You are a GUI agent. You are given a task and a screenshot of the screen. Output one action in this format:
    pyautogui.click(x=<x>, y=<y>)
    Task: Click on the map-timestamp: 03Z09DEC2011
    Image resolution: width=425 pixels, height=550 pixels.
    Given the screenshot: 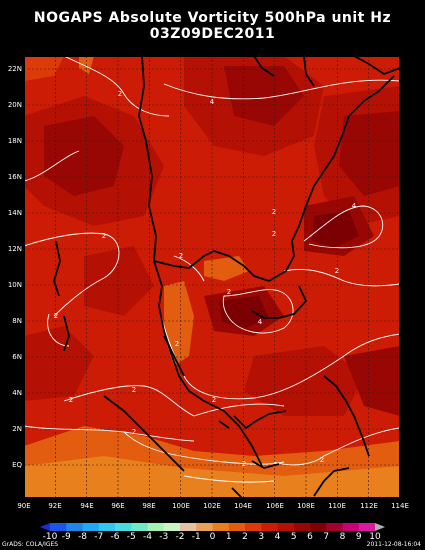 What is the action you would take?
    pyautogui.click(x=212, y=34)
    